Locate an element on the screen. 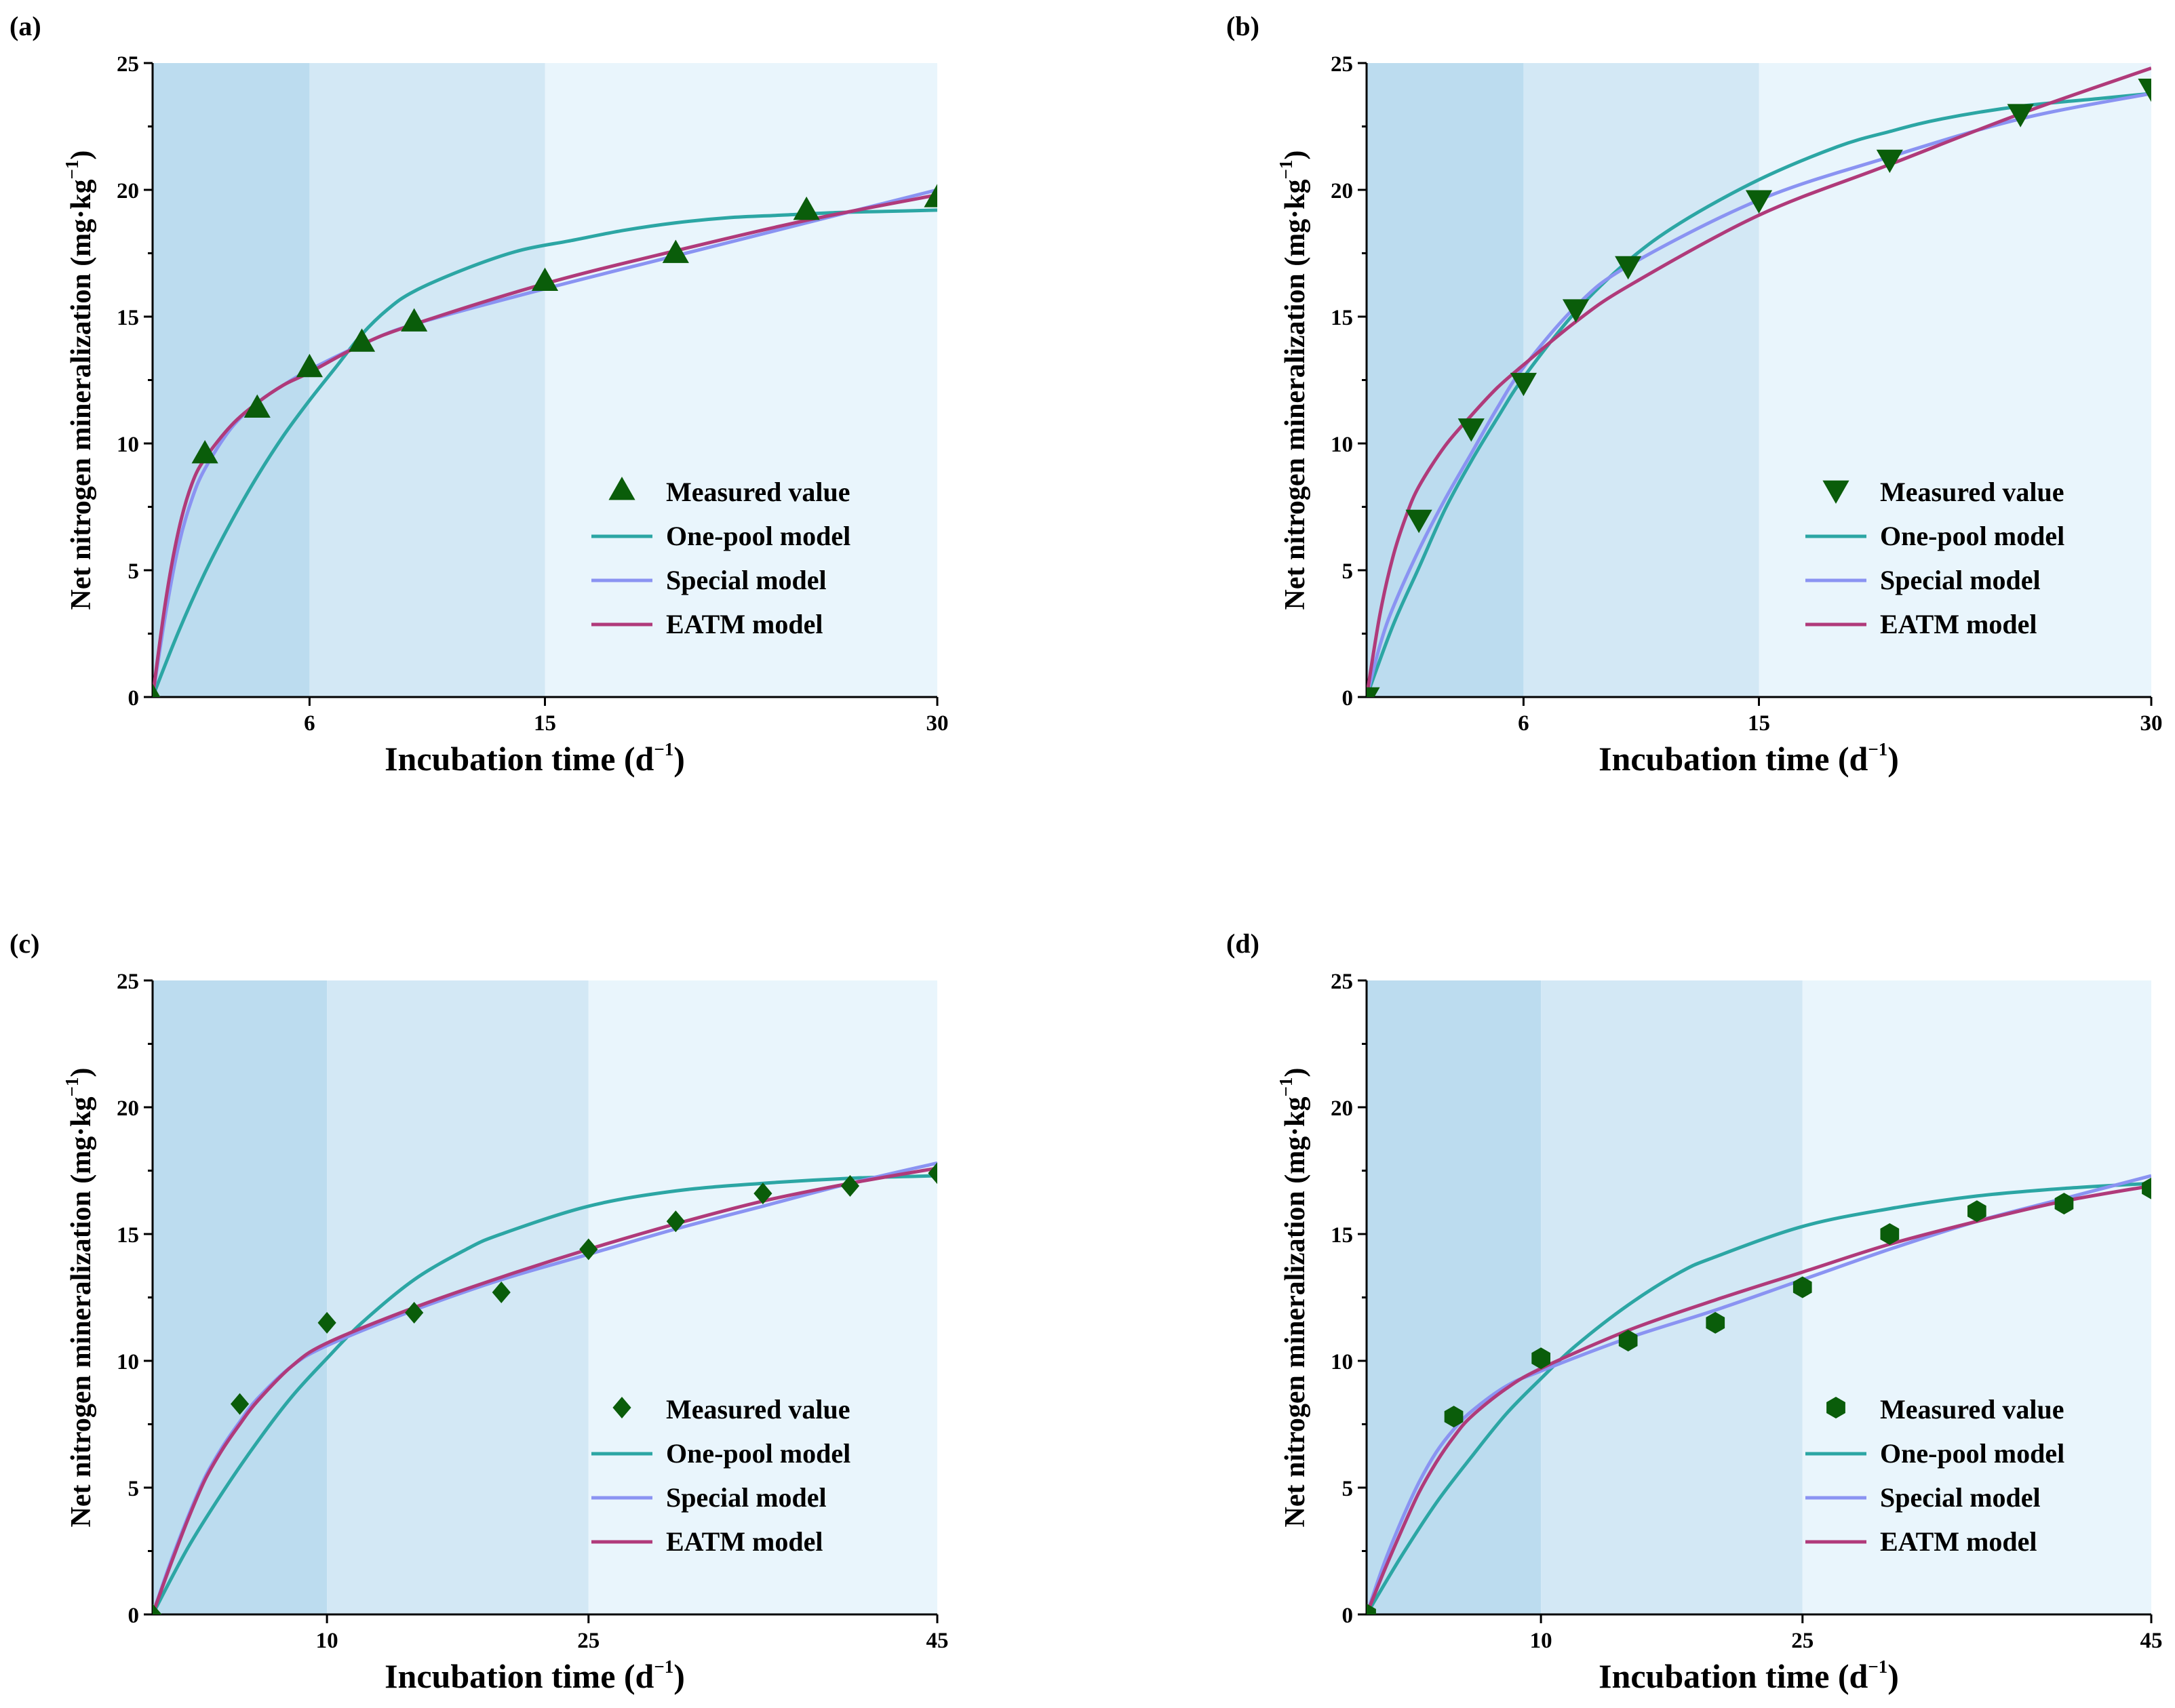  plot-area is located at coordinates (545, 440).